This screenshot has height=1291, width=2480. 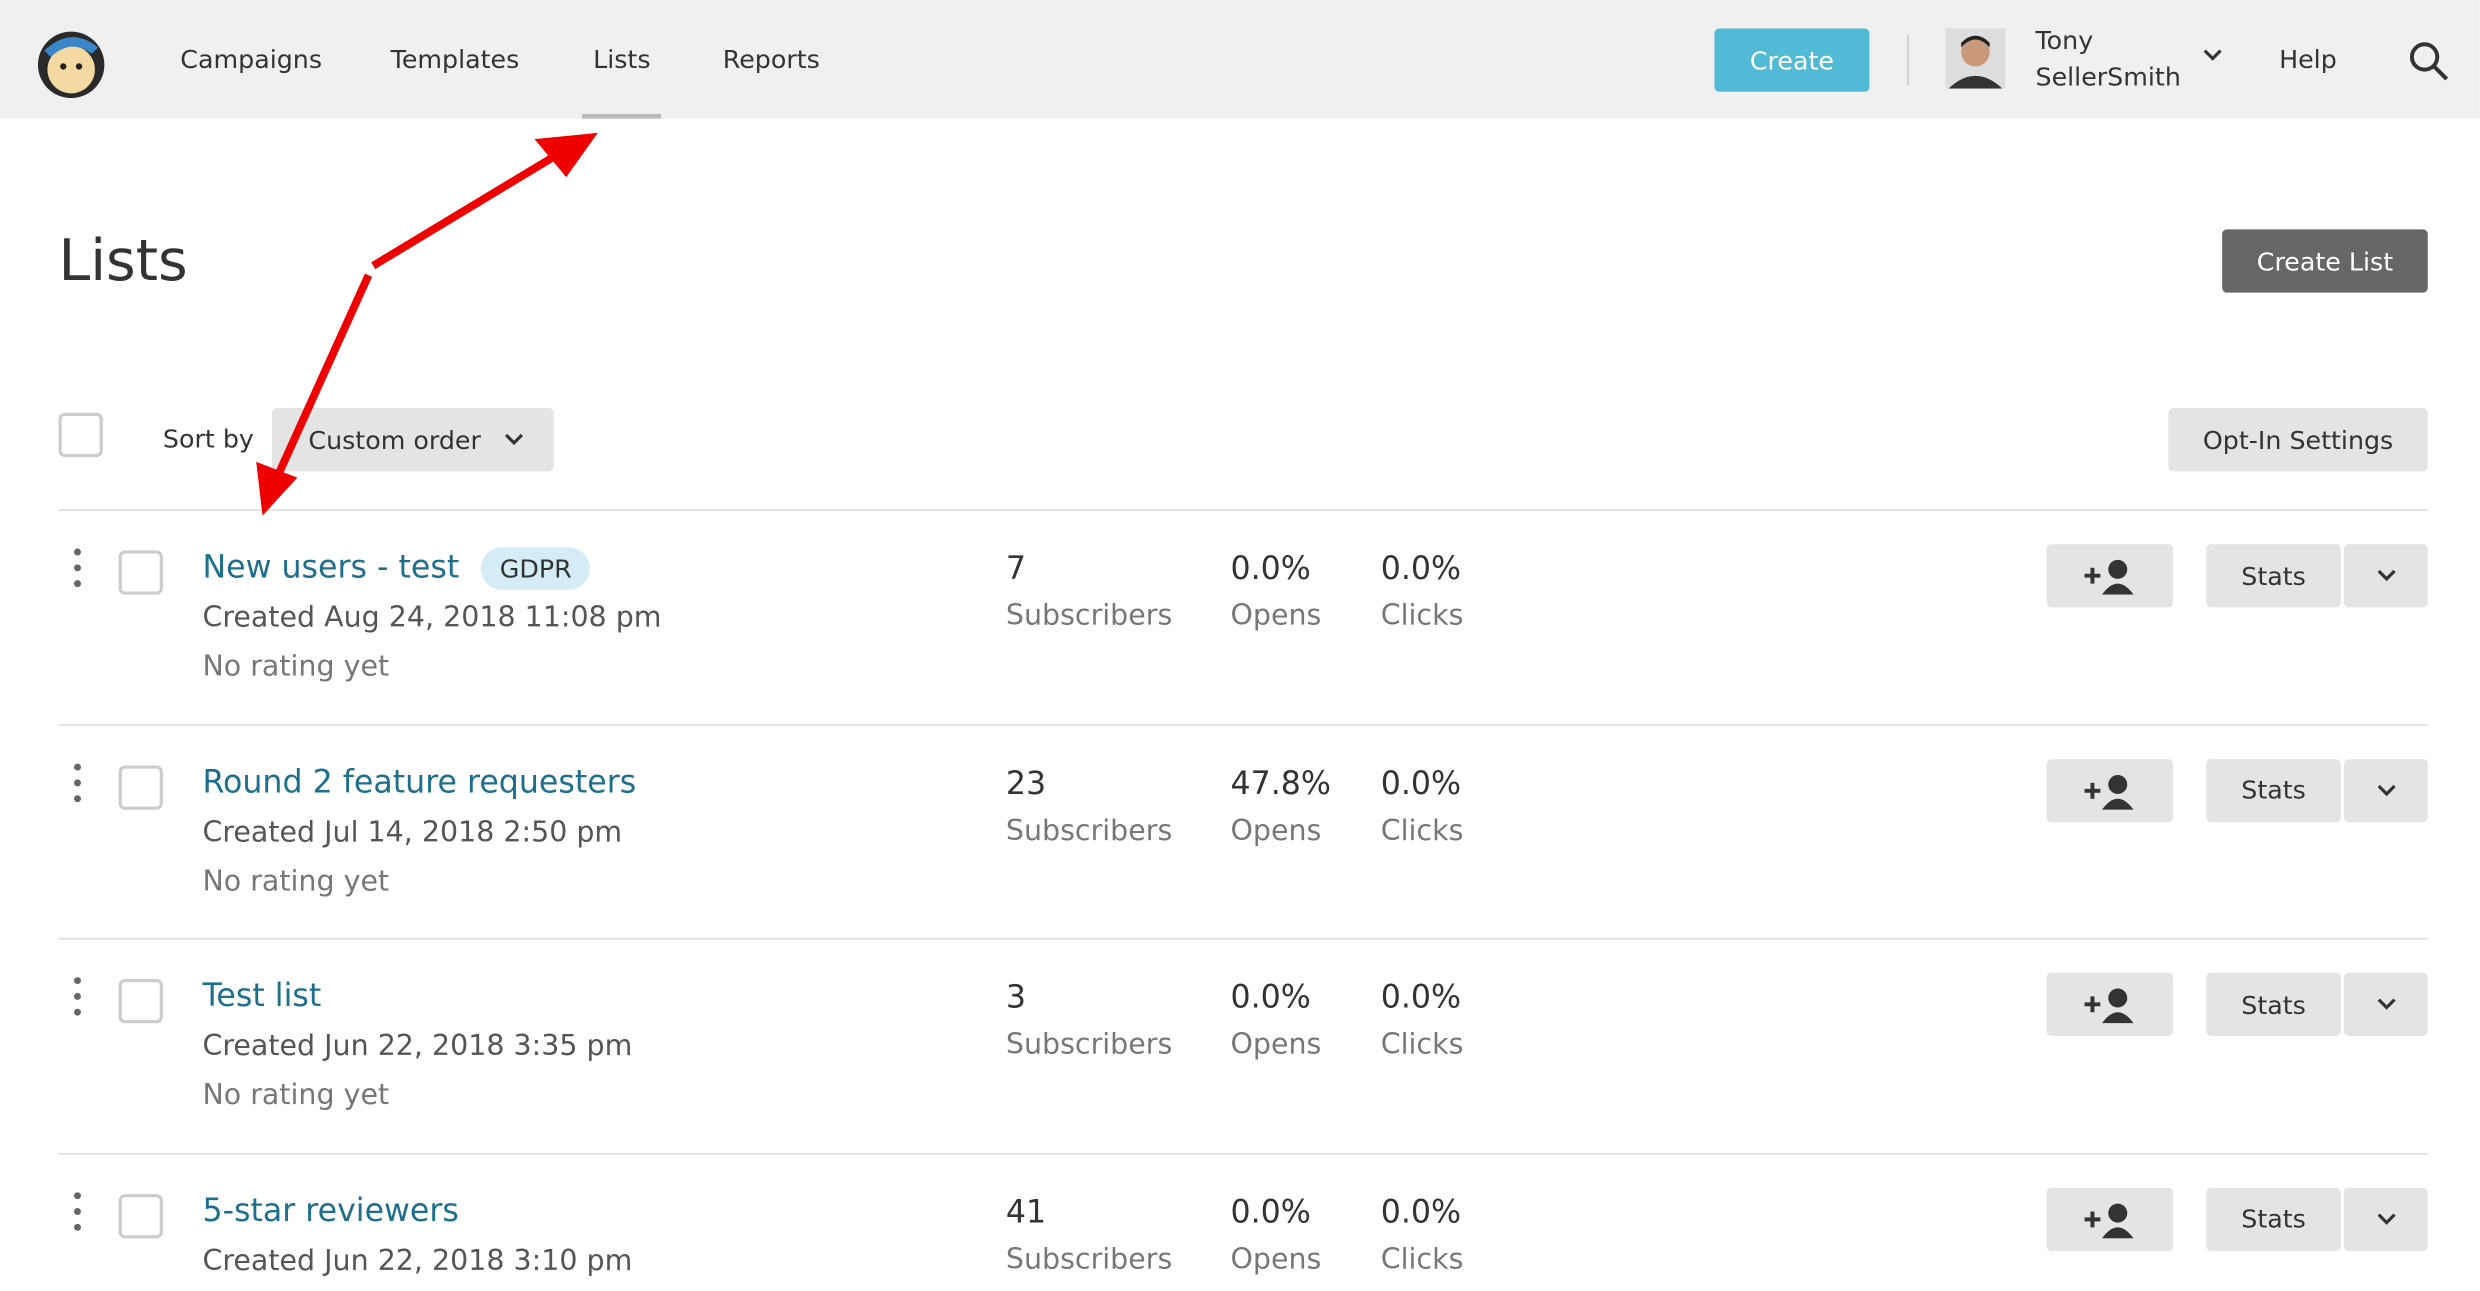 What do you see at coordinates (394, 439) in the screenshot?
I see `sort-value: Custom order` at bounding box center [394, 439].